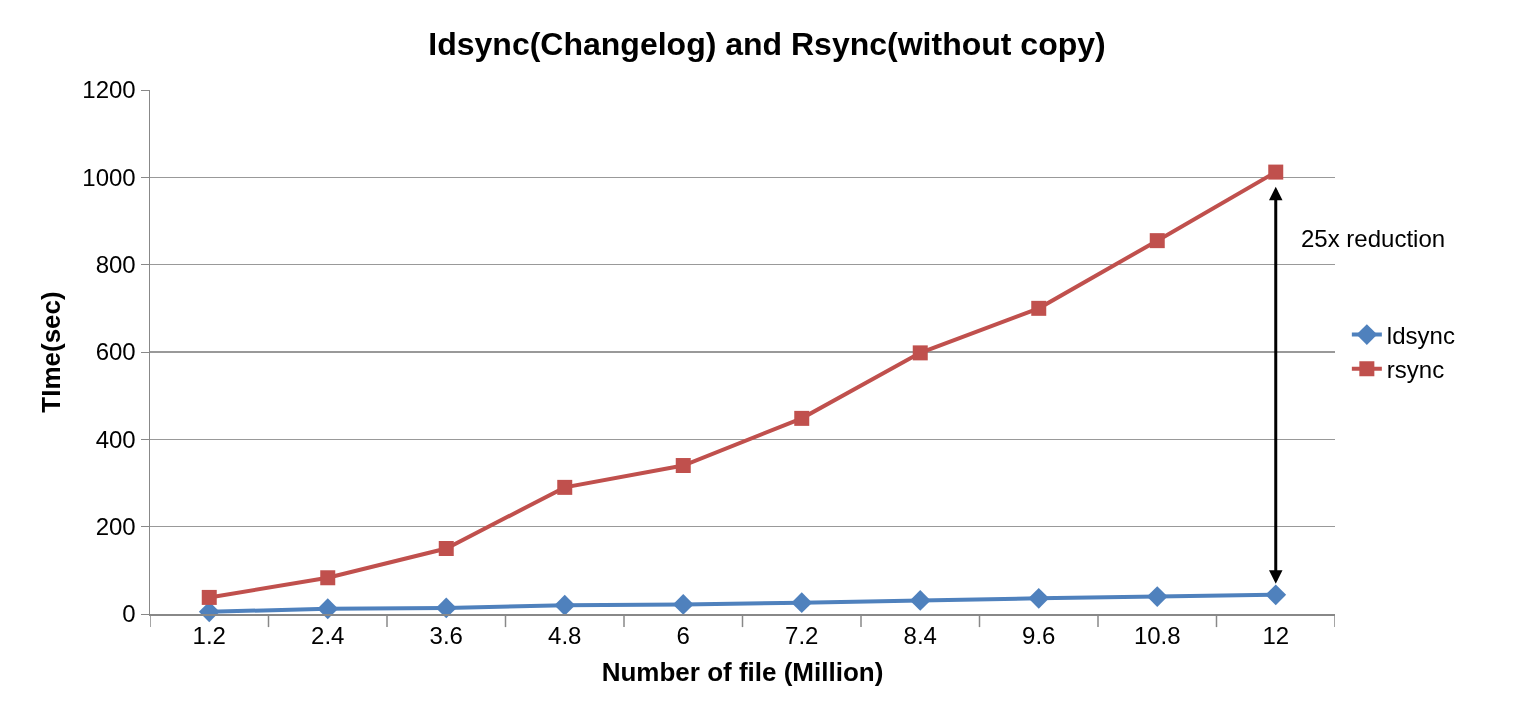  What do you see at coordinates (1276, 636) in the screenshot?
I see `x-tick-label: 12` at bounding box center [1276, 636].